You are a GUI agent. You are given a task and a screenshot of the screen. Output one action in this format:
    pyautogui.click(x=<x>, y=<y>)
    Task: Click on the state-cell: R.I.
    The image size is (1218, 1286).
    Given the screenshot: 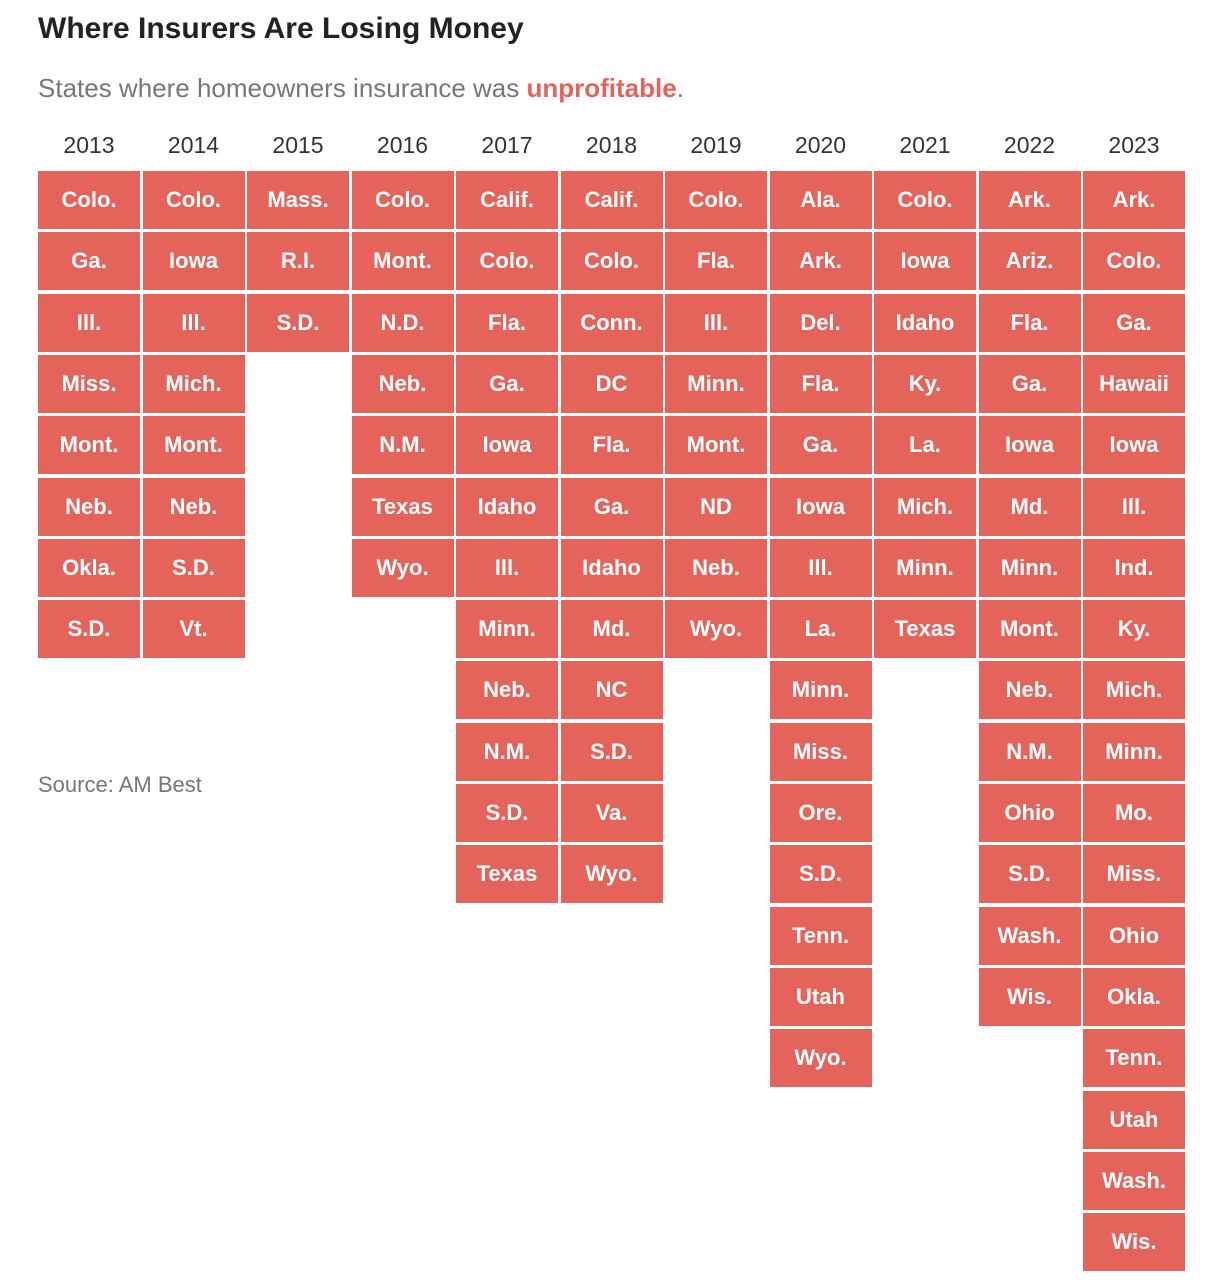 What is the action you would take?
    pyautogui.click(x=298, y=261)
    